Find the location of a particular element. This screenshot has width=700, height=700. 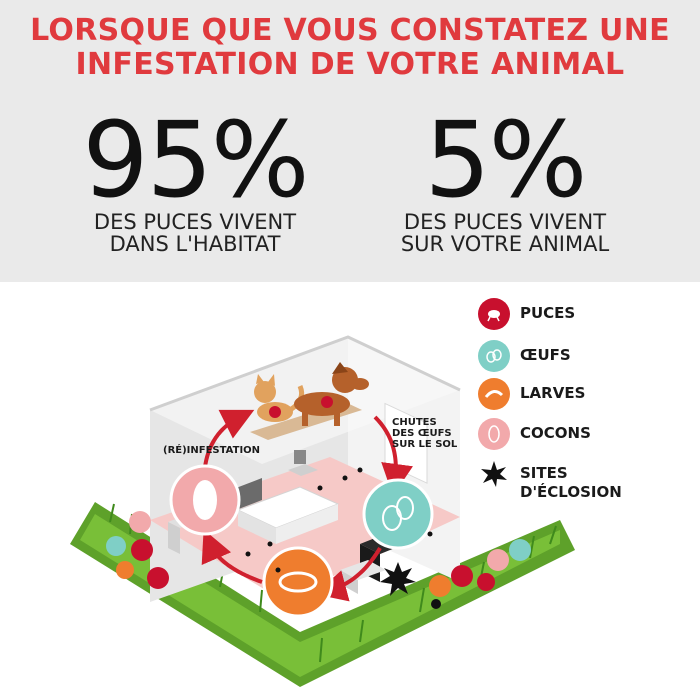

legend-label-hatching-sites-1: SITES is located at coordinates (544, 473).